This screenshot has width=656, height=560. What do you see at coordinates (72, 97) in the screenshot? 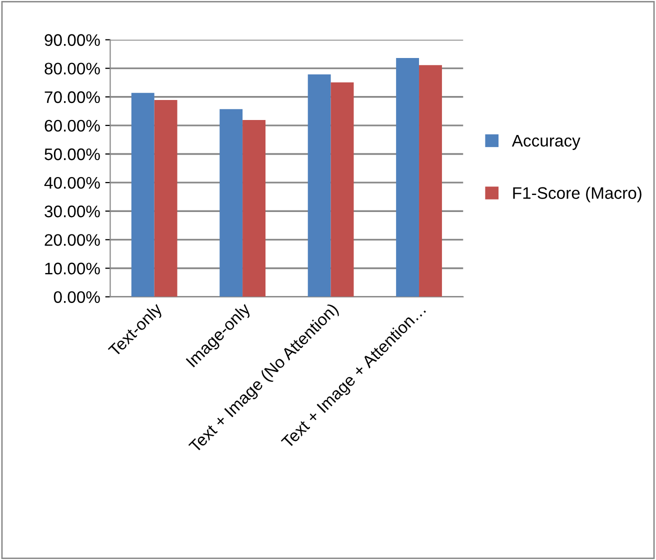
I see `y-tick-label: 70.00%` at bounding box center [72, 97].